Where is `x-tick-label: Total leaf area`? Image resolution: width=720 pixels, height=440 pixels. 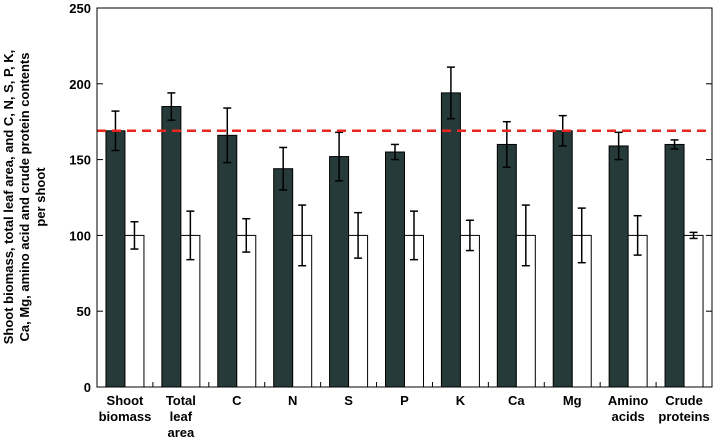 x-tick-label: Total leaf area is located at coordinates (181, 416).